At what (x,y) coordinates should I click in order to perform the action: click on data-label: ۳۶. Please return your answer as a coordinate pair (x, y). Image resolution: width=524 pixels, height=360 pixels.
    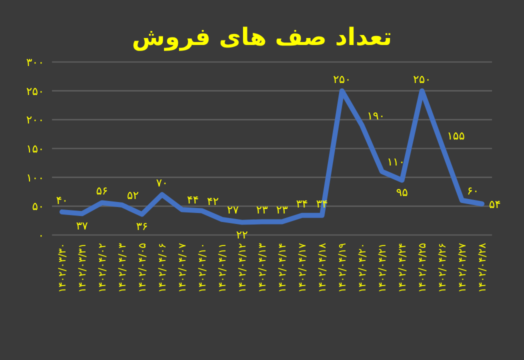
    Looking at the image, I should click on (142, 227).